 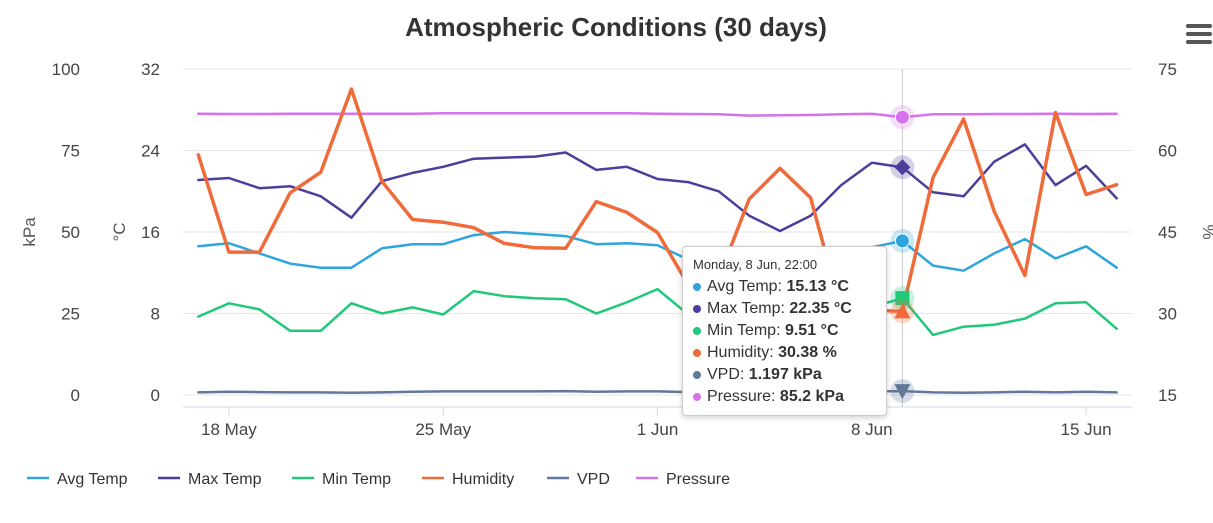 What do you see at coordinates (902, 241) in the screenshot?
I see `marker-avg-temp` at bounding box center [902, 241].